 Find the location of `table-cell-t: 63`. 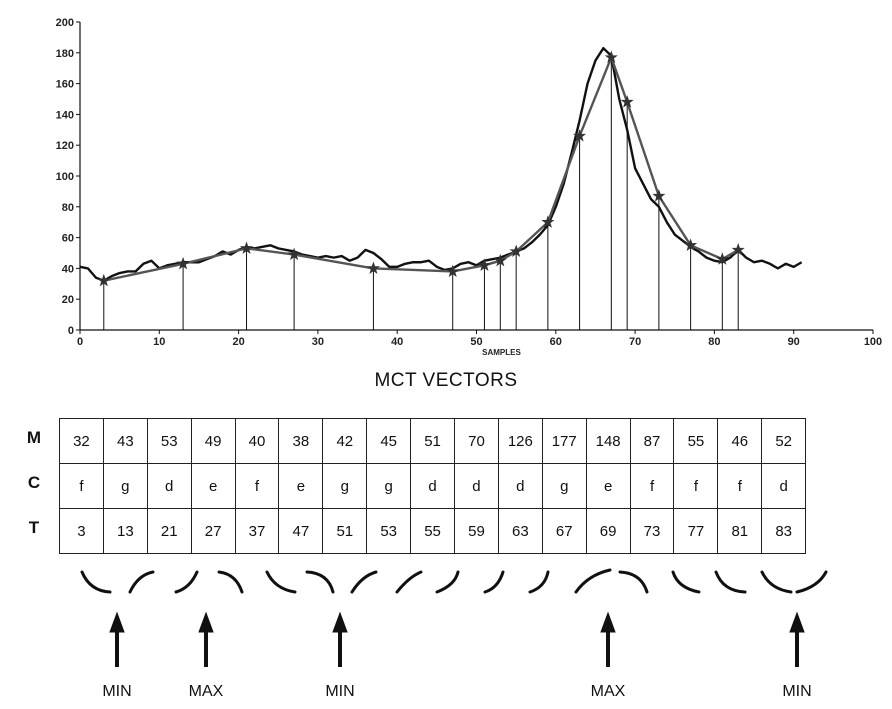

table-cell-t: 63 is located at coordinates (520, 531).